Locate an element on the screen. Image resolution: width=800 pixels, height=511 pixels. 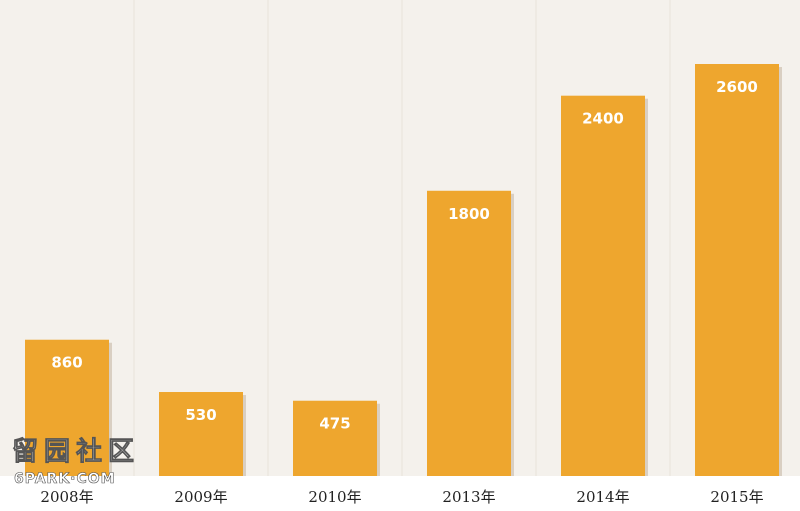
bar-2015年 is located at coordinates (737, 270).